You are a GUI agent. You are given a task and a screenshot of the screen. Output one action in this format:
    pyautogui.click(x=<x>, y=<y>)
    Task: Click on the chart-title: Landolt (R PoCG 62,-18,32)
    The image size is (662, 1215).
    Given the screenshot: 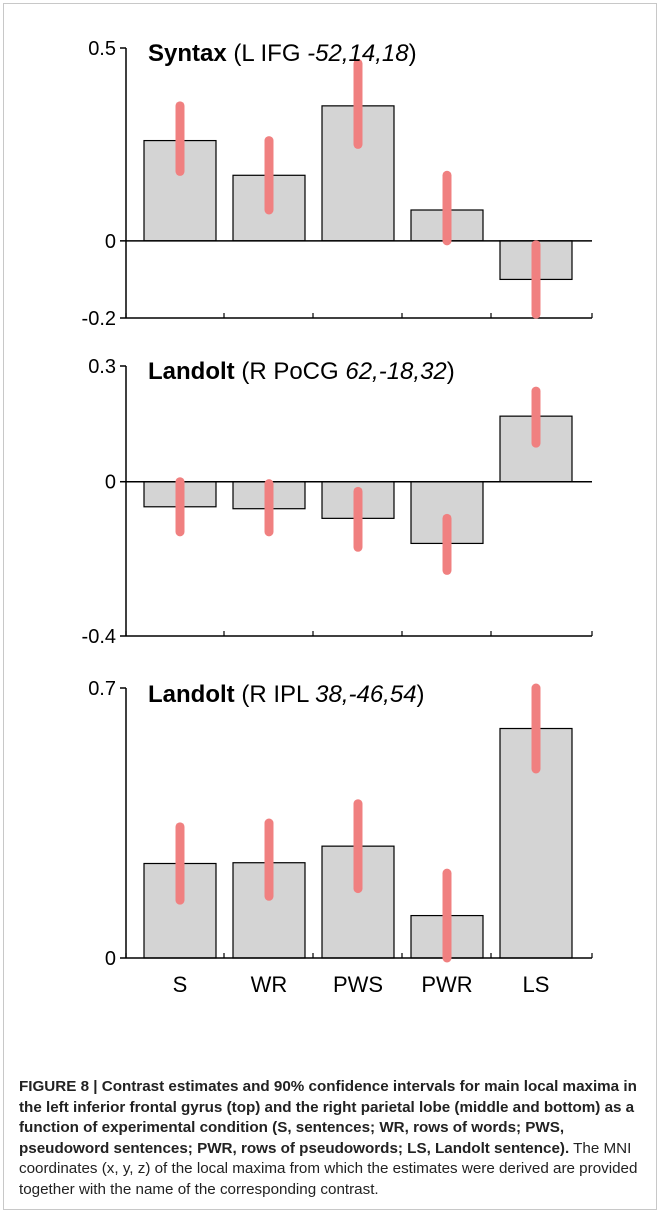 What is the action you would take?
    pyautogui.click(x=301, y=371)
    